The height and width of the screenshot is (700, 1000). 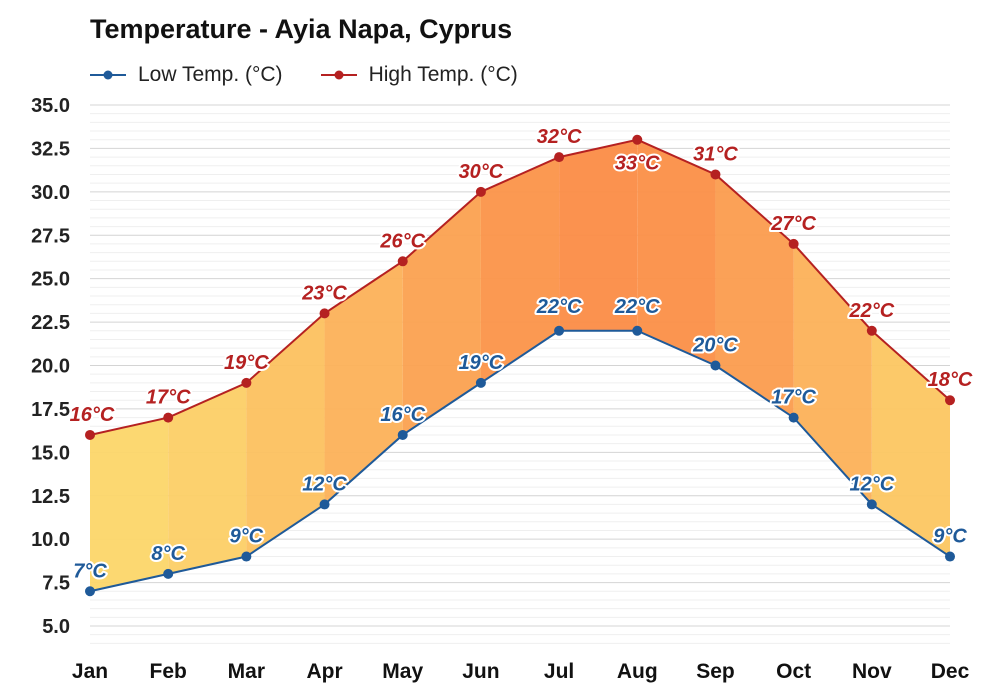 What do you see at coordinates (793, 398) in the screenshot?
I see `low-temp-data-label: 17°C` at bounding box center [793, 398].